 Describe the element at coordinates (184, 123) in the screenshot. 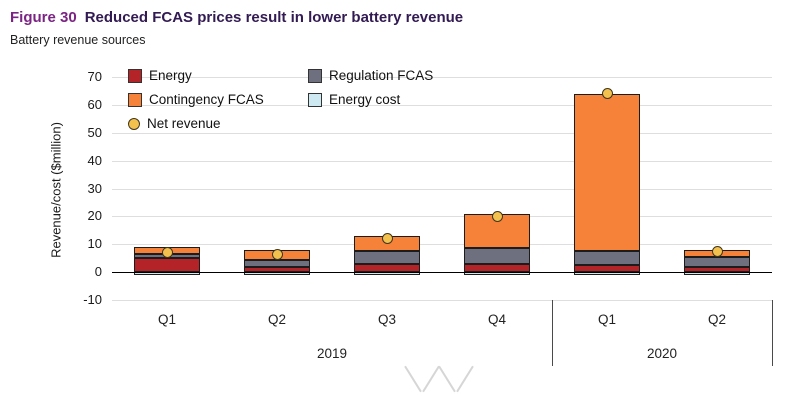

I see `legend-label: Net revenue` at that location.